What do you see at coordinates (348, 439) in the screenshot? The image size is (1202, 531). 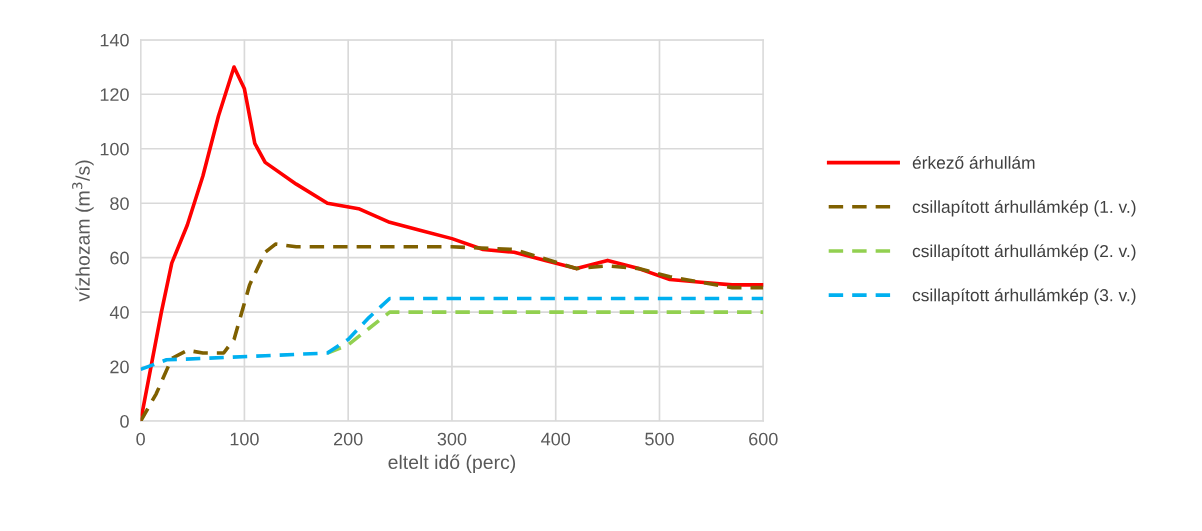 I see `x-tick-label: 200` at bounding box center [348, 439].